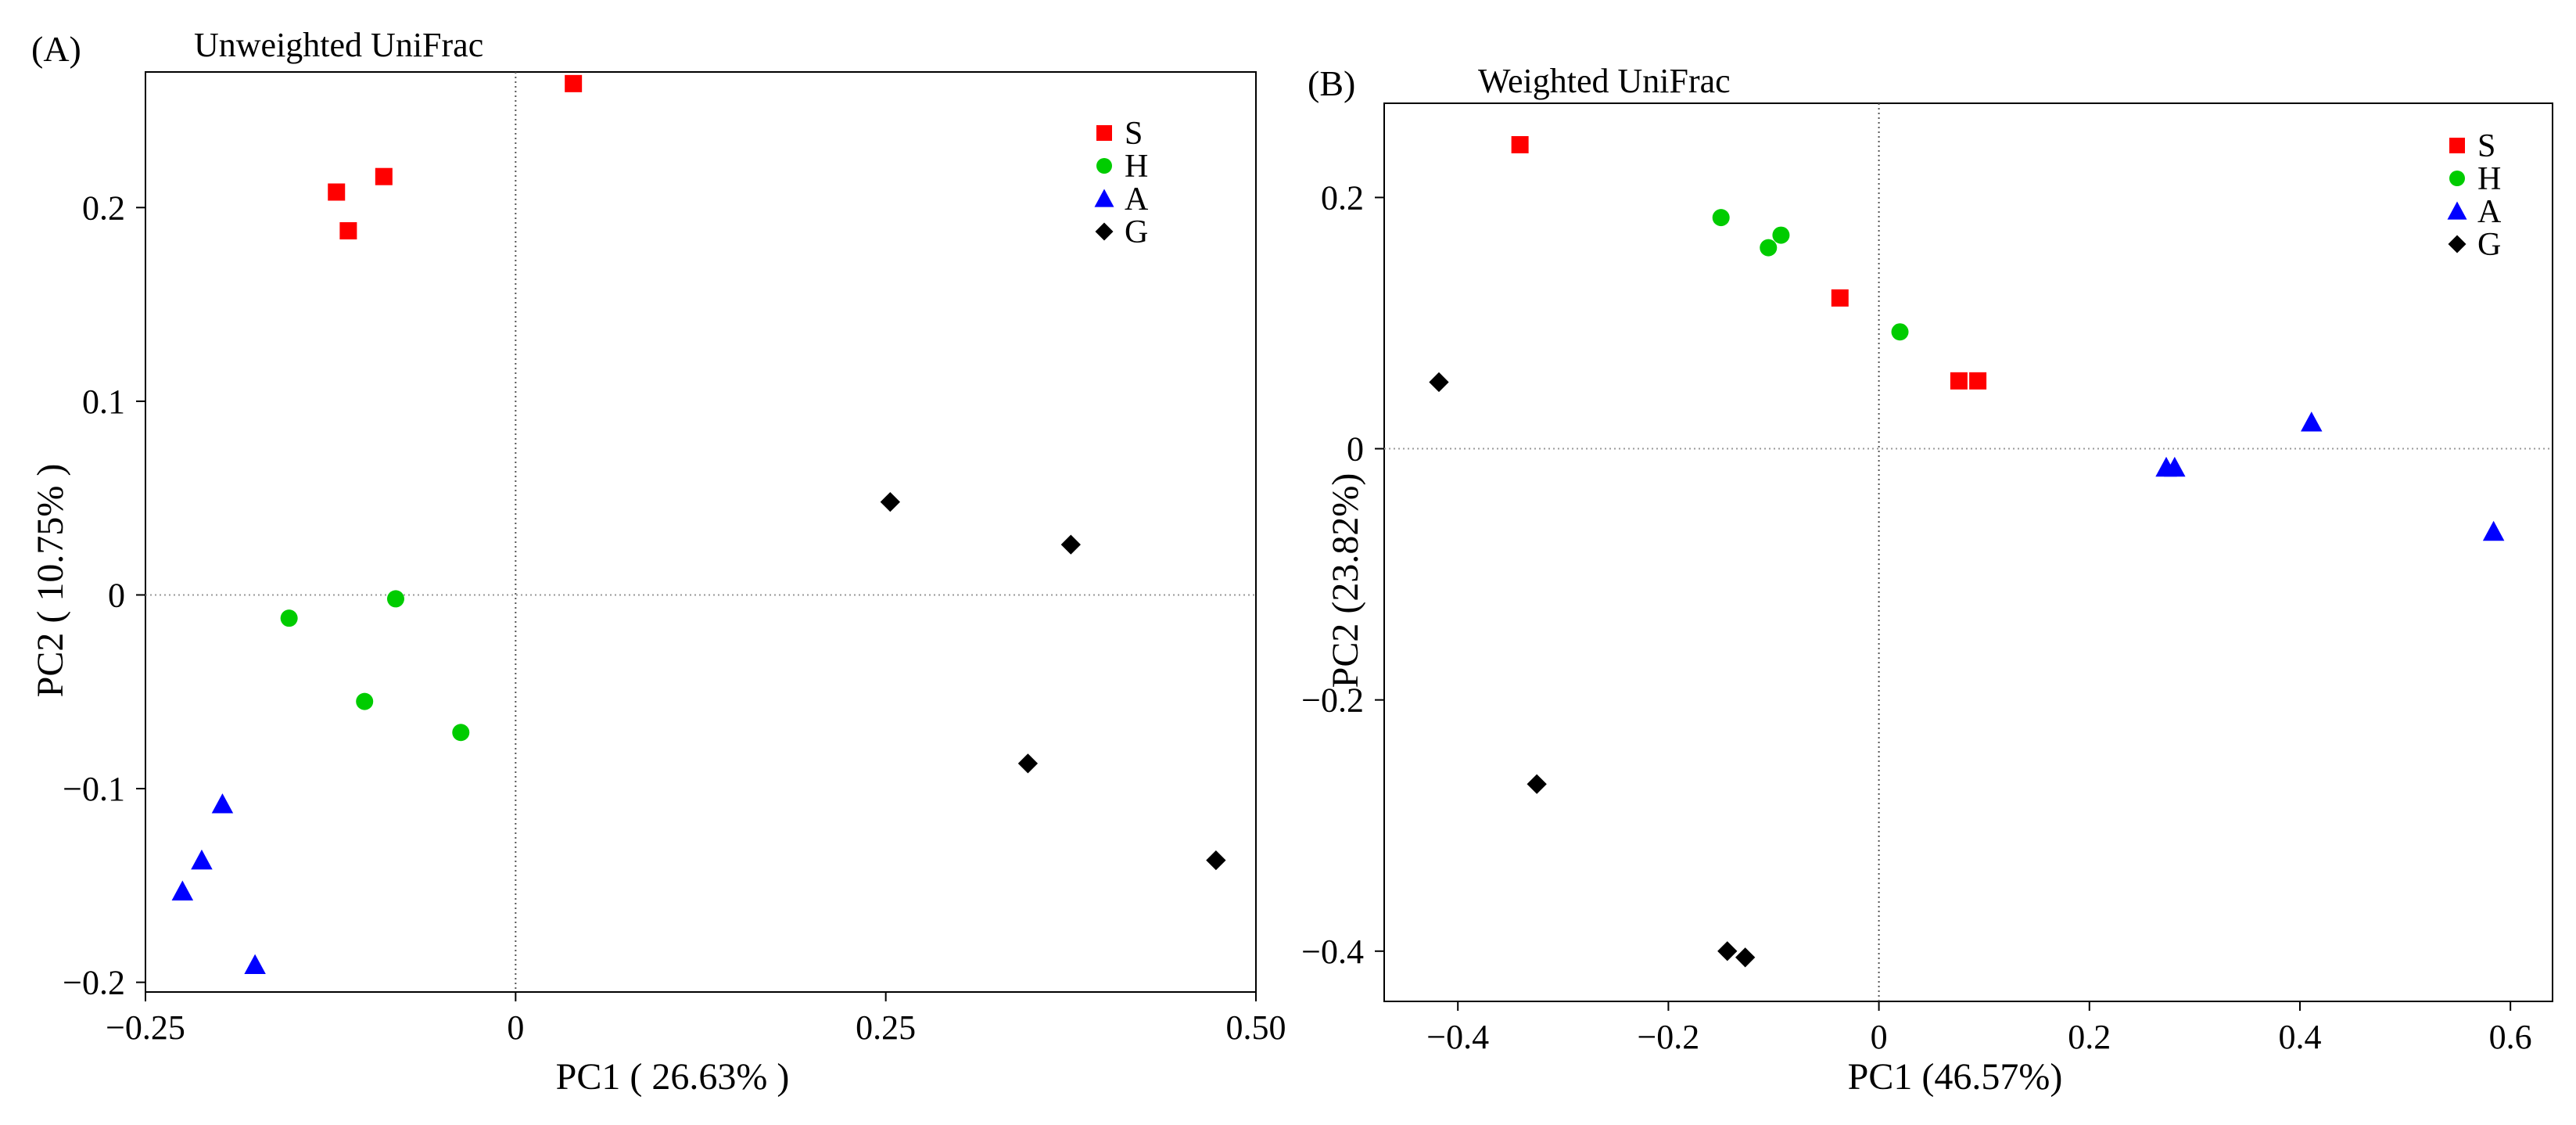  Describe the element at coordinates (103, 402) in the screenshot. I see `panel-a-y-tick-label: 0.1` at that location.